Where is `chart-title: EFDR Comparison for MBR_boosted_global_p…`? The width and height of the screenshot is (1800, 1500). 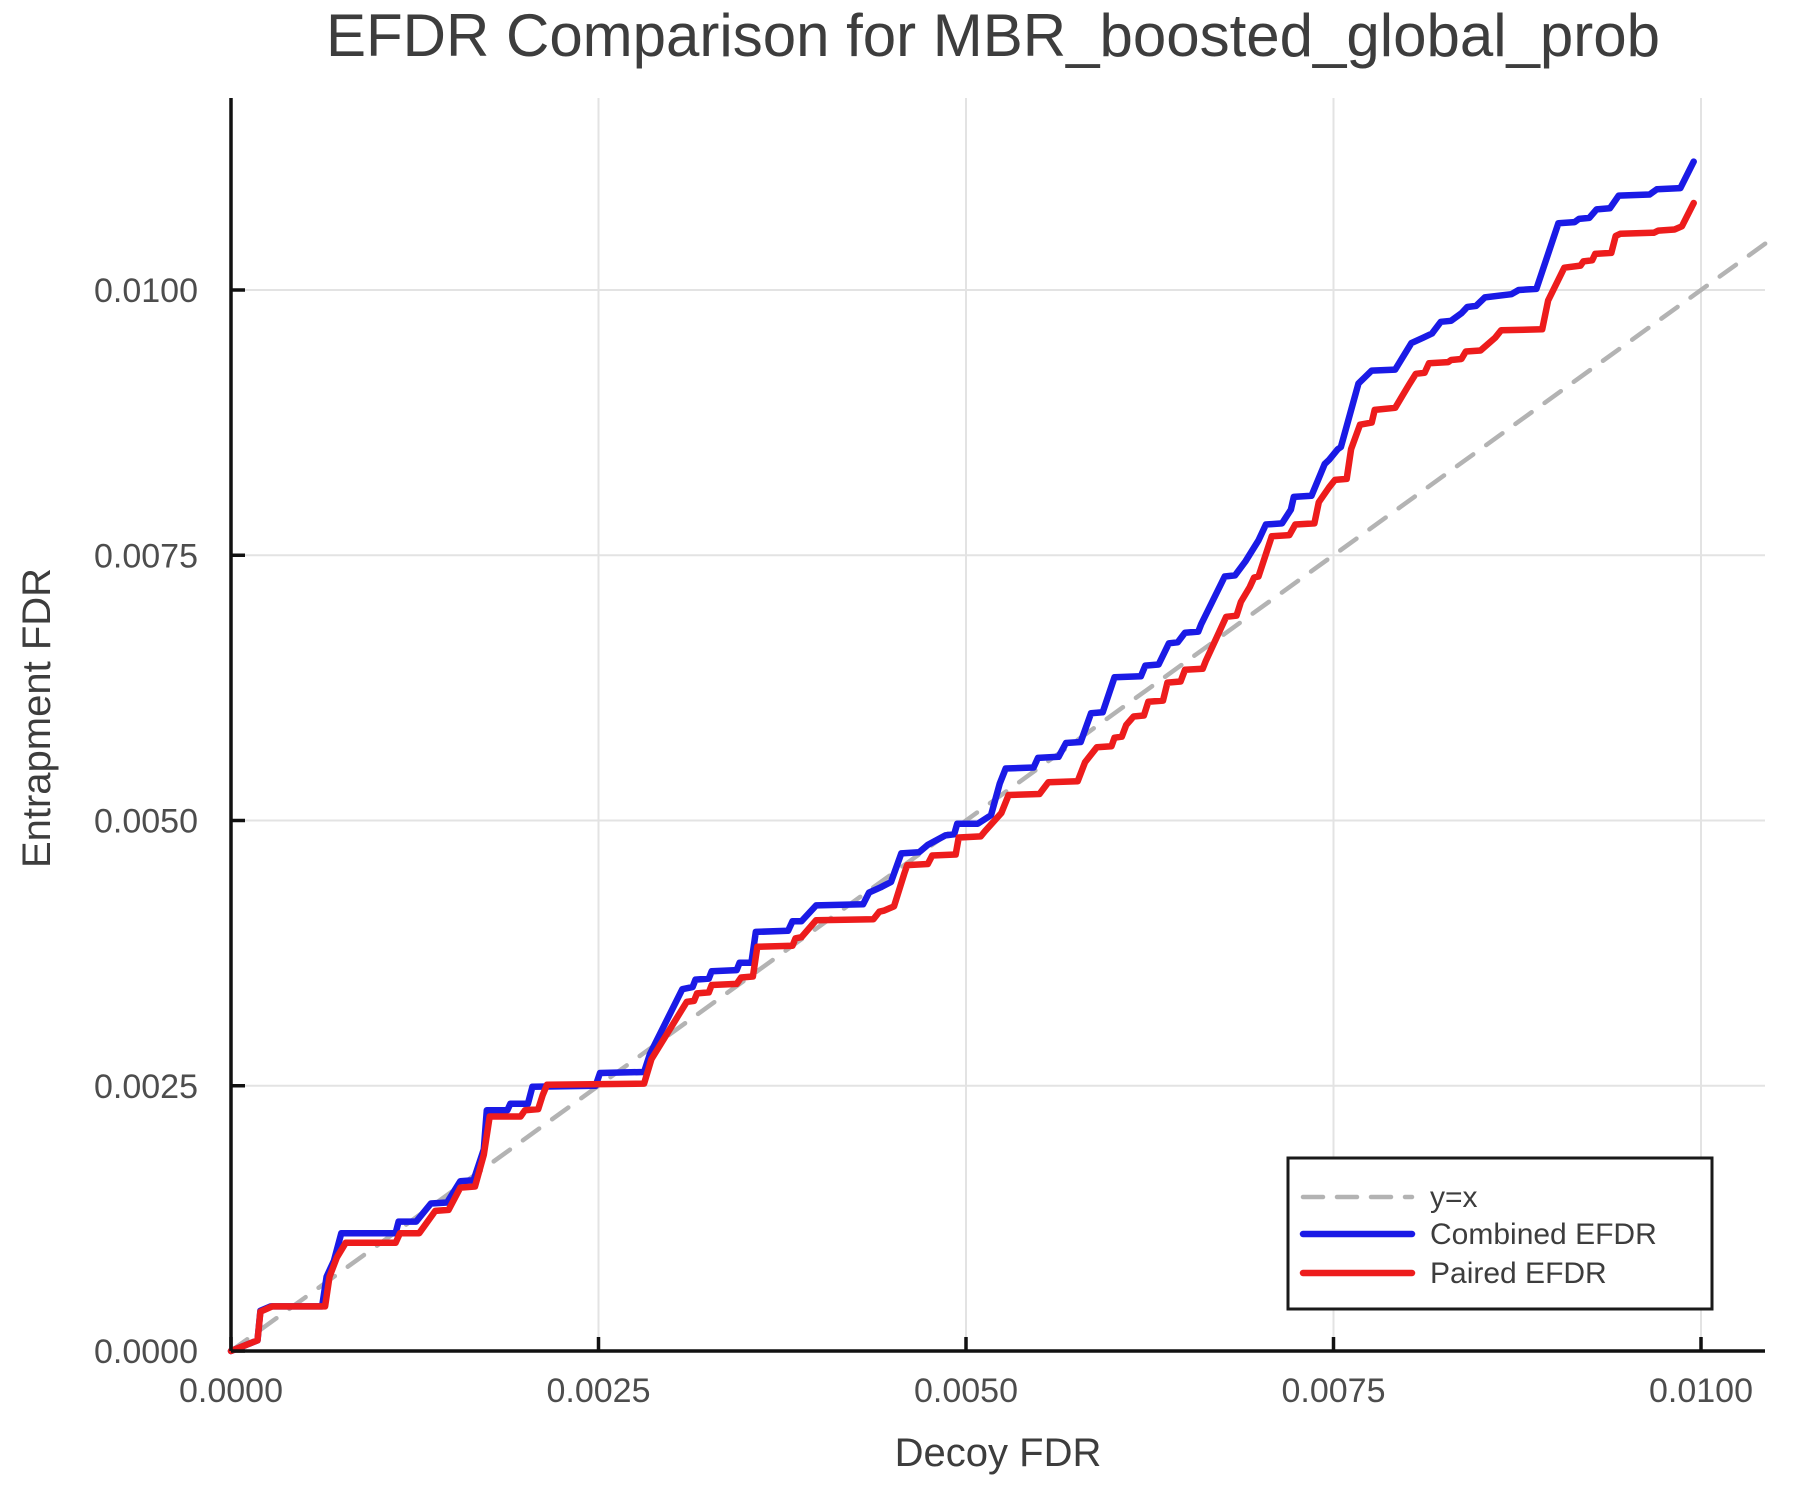 chart-title: EFDR Comparison for MBR_boosted_global_p… is located at coordinates (993, 35).